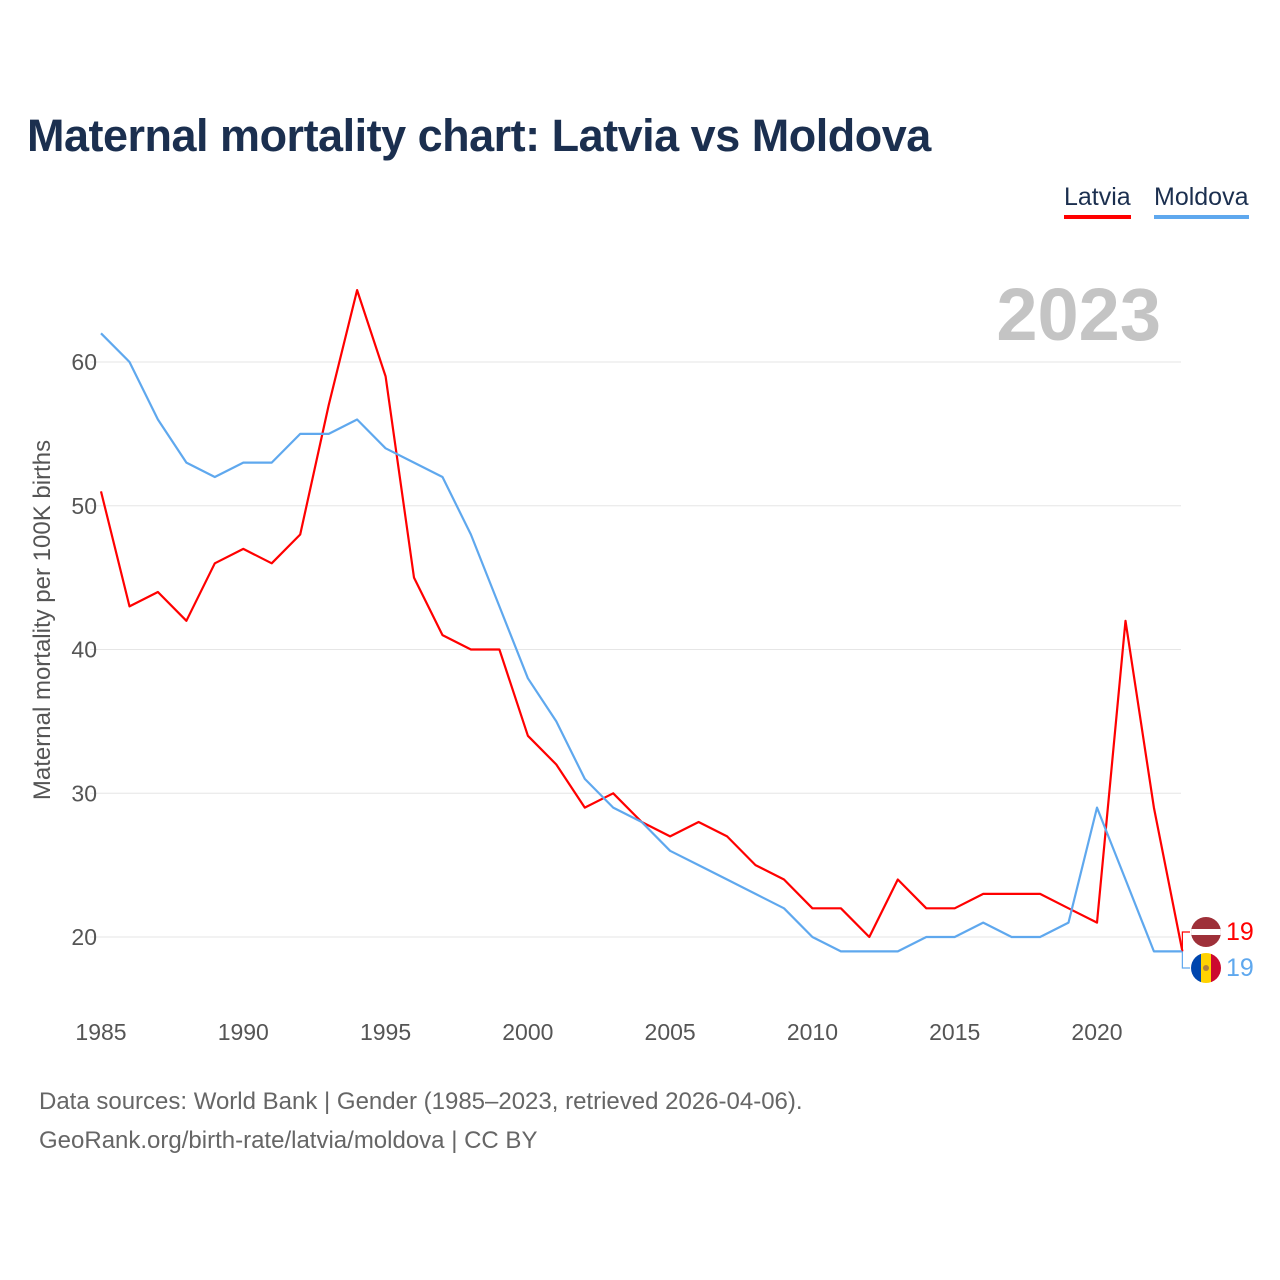  Describe the element at coordinates (1078, 314) in the screenshot. I see `year-watermark: 2023` at that location.